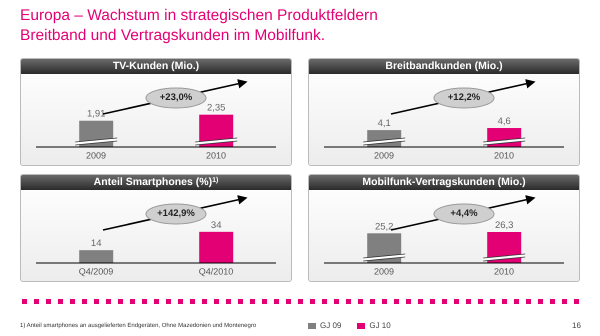 This screenshot has height=336, width=600. What do you see at coordinates (576, 325) in the screenshot?
I see `text: 16` at bounding box center [576, 325].